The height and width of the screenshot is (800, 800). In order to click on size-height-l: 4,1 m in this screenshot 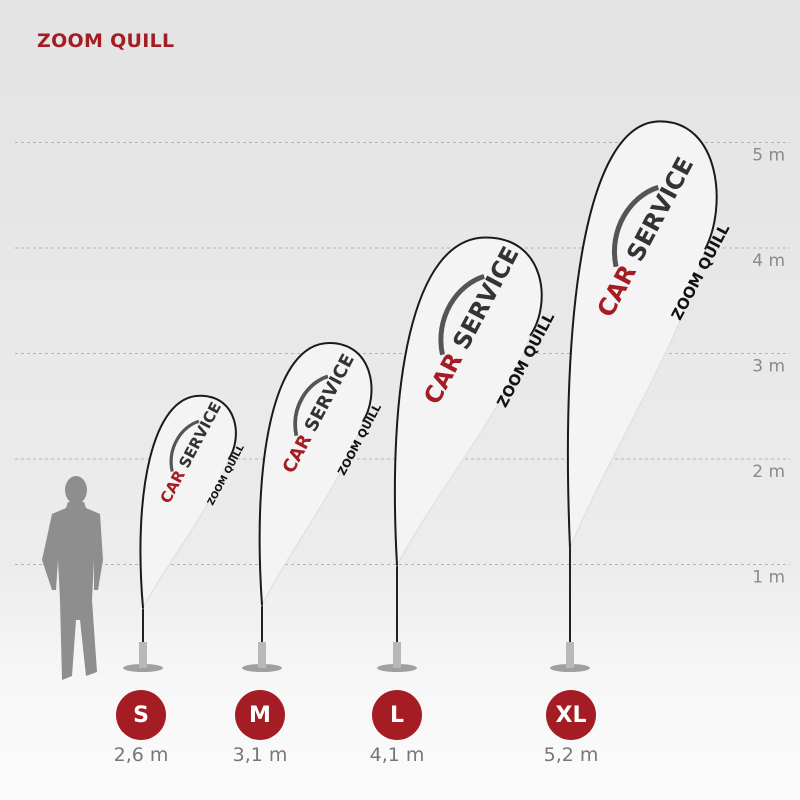, I will do `click(397, 755)`.